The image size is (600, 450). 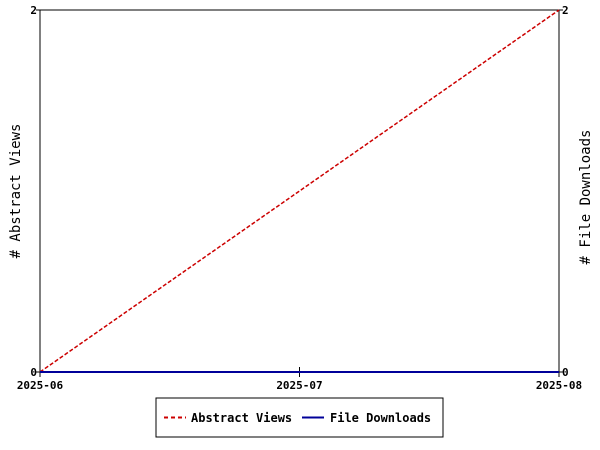 I want to click on x-axis: 2025-06 2025-07 2025-08, so click(x=299, y=379).